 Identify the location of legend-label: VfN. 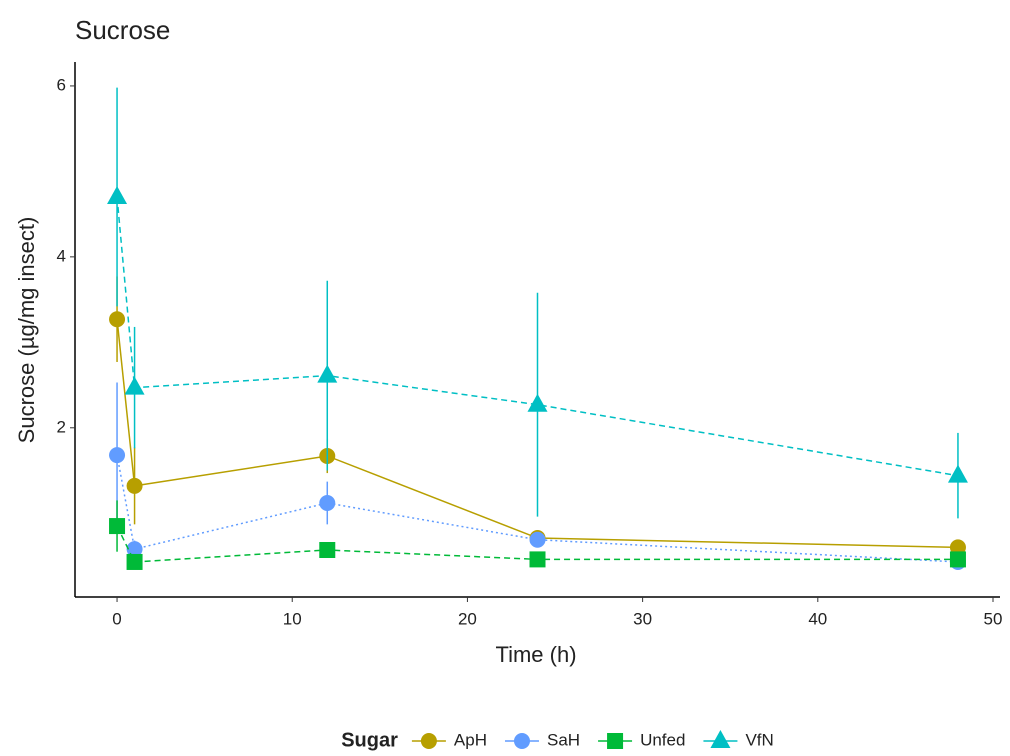
(759, 739).